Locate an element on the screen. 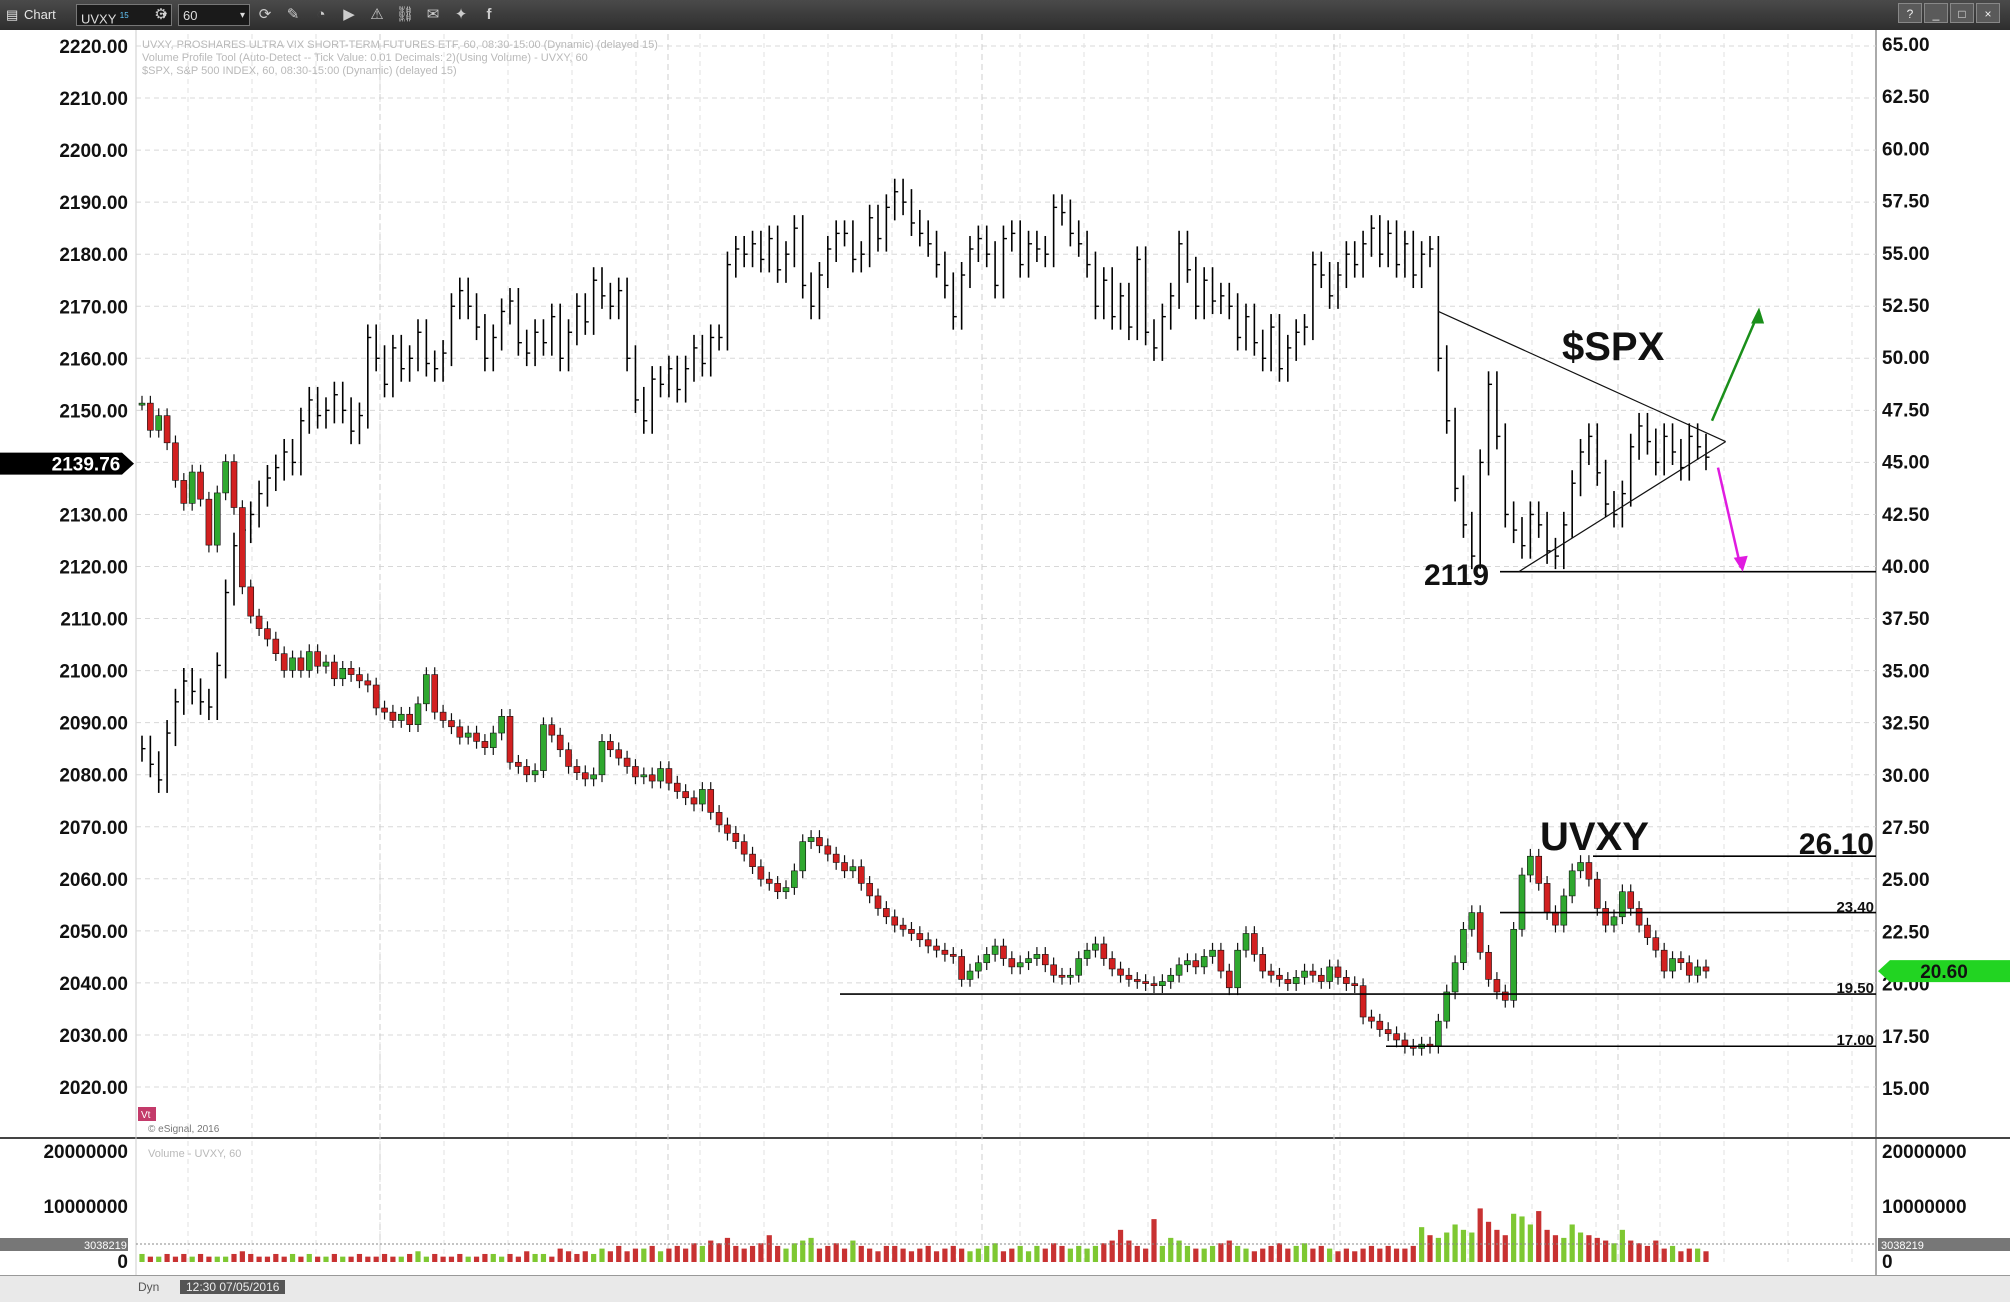 Image resolution: width=2010 pixels, height=1302 pixels. comment-icon: ✉ is located at coordinates (433, 14).